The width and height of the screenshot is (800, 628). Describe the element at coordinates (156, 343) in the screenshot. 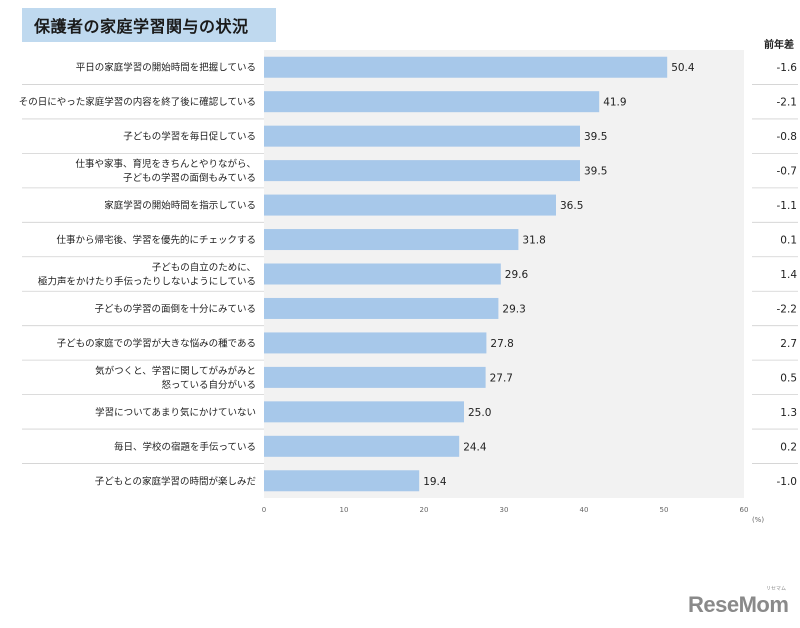

I see `category-label: 子どもの家庭での学習が大きな悩みの種である` at that location.